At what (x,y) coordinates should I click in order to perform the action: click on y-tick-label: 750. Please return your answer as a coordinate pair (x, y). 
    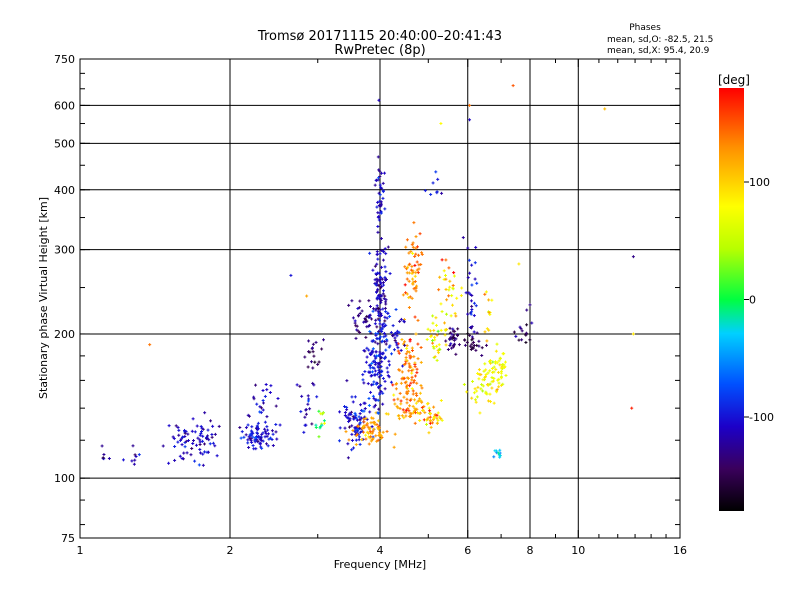
    Looking at the image, I should click on (64, 59).